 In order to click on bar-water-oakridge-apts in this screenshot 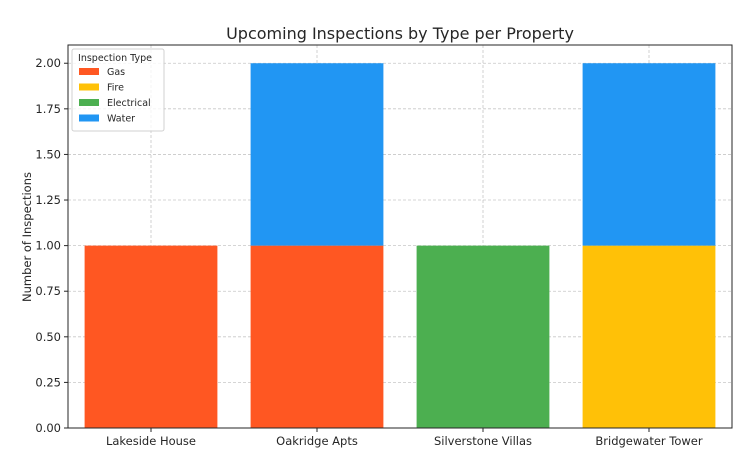, I will do `click(317, 154)`.